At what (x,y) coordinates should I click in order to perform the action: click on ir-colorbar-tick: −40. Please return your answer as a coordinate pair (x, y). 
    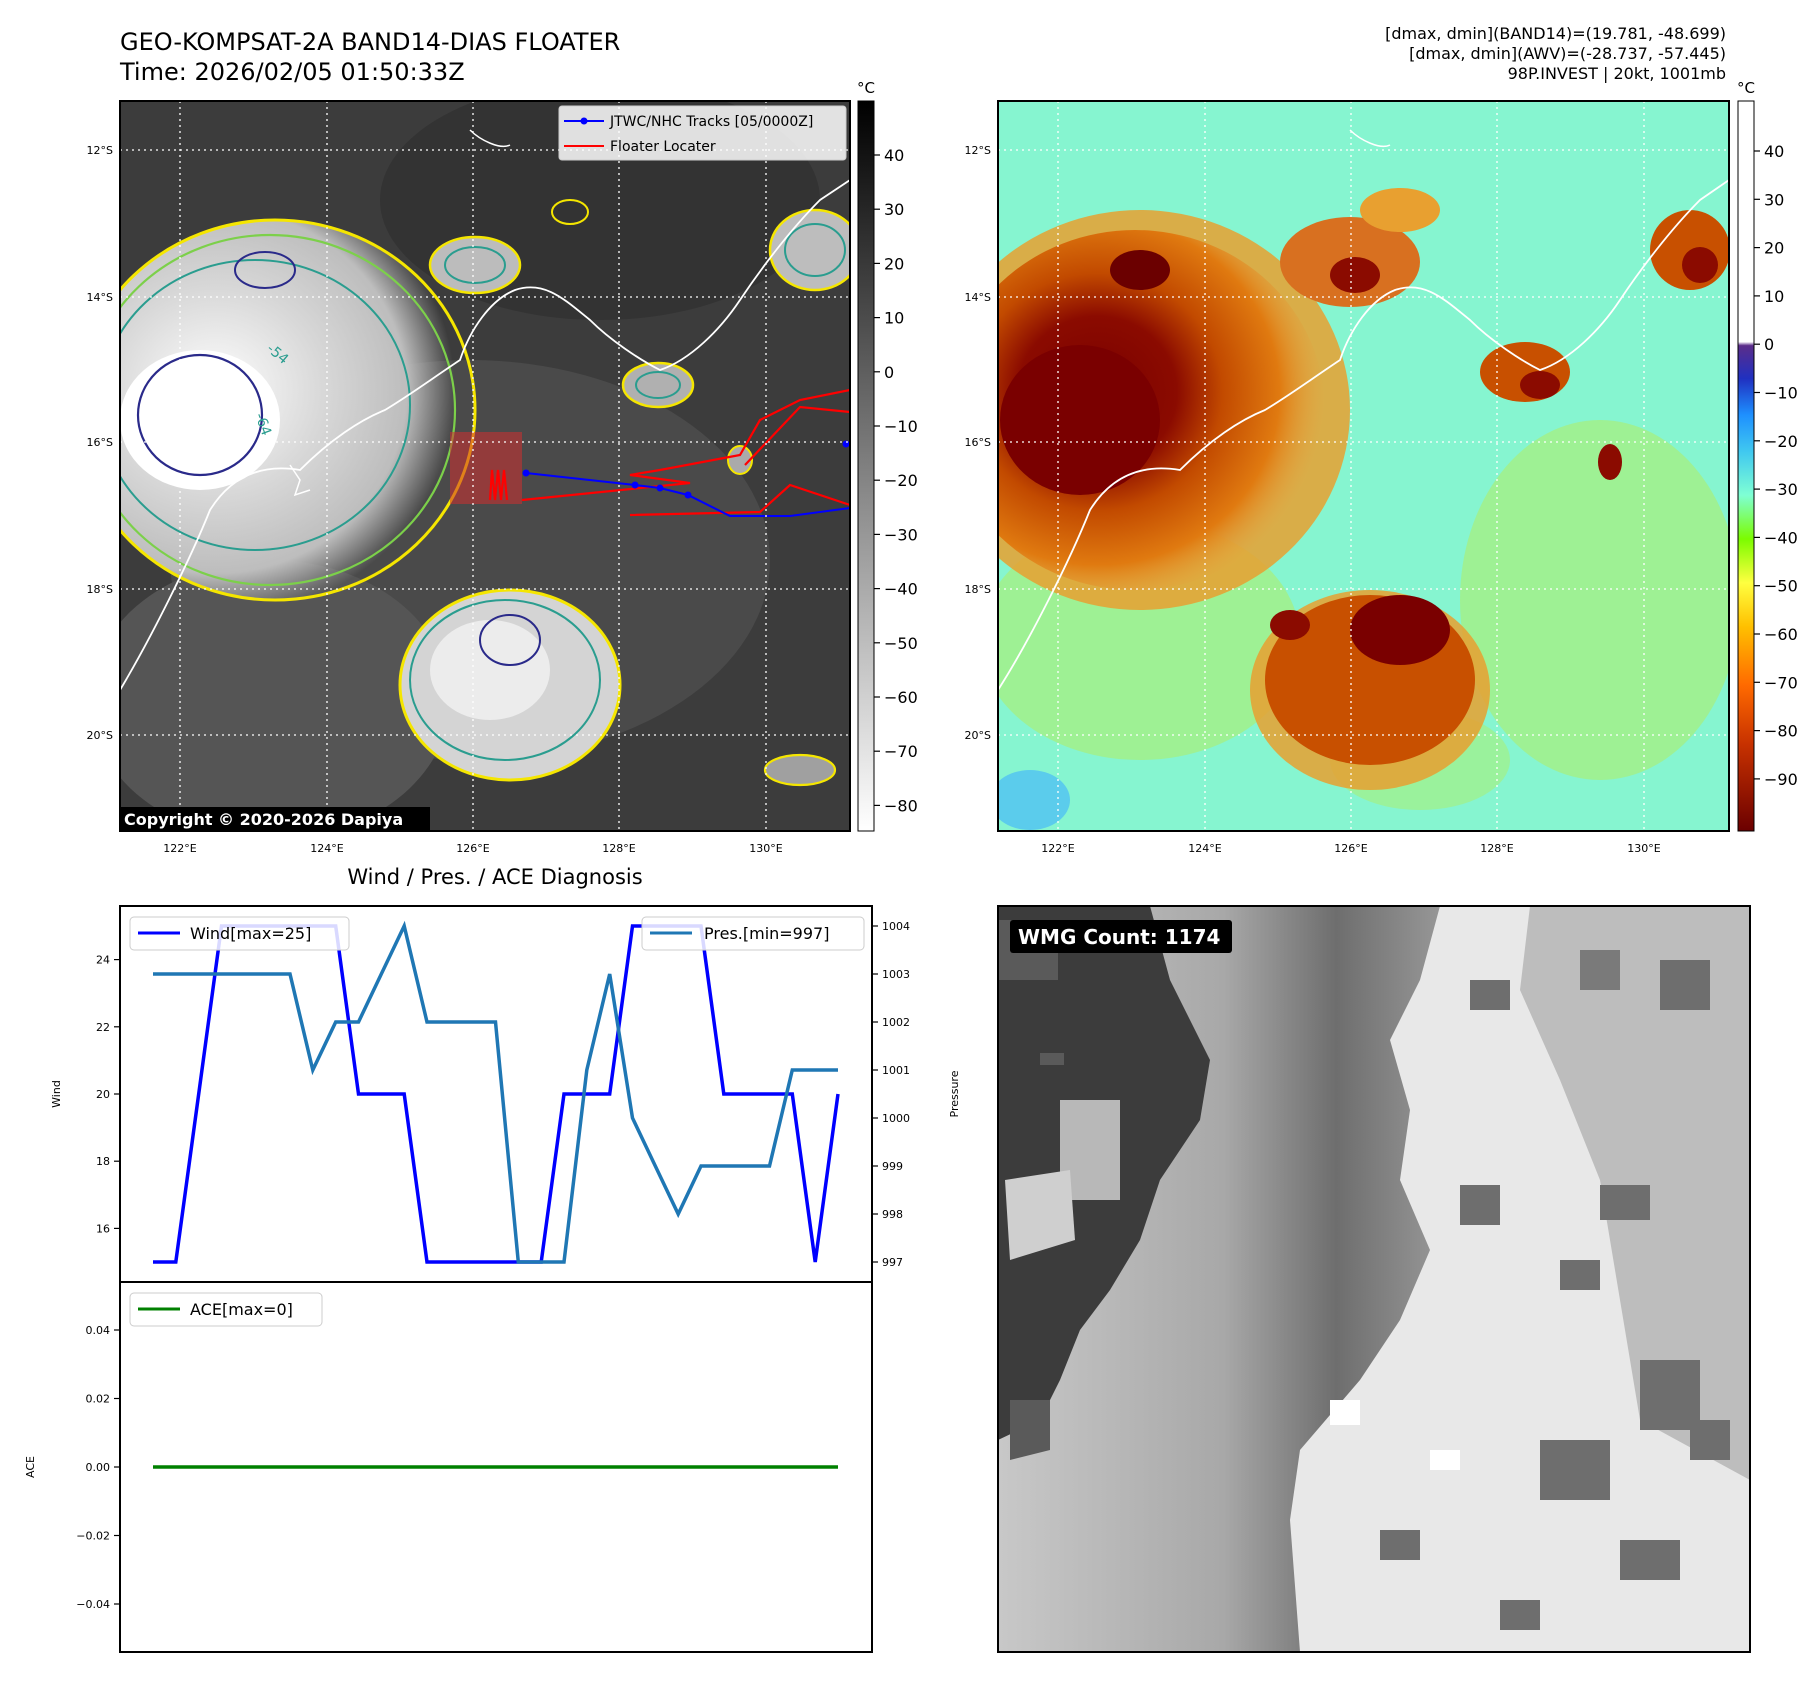
    Looking at the image, I should click on (901, 589).